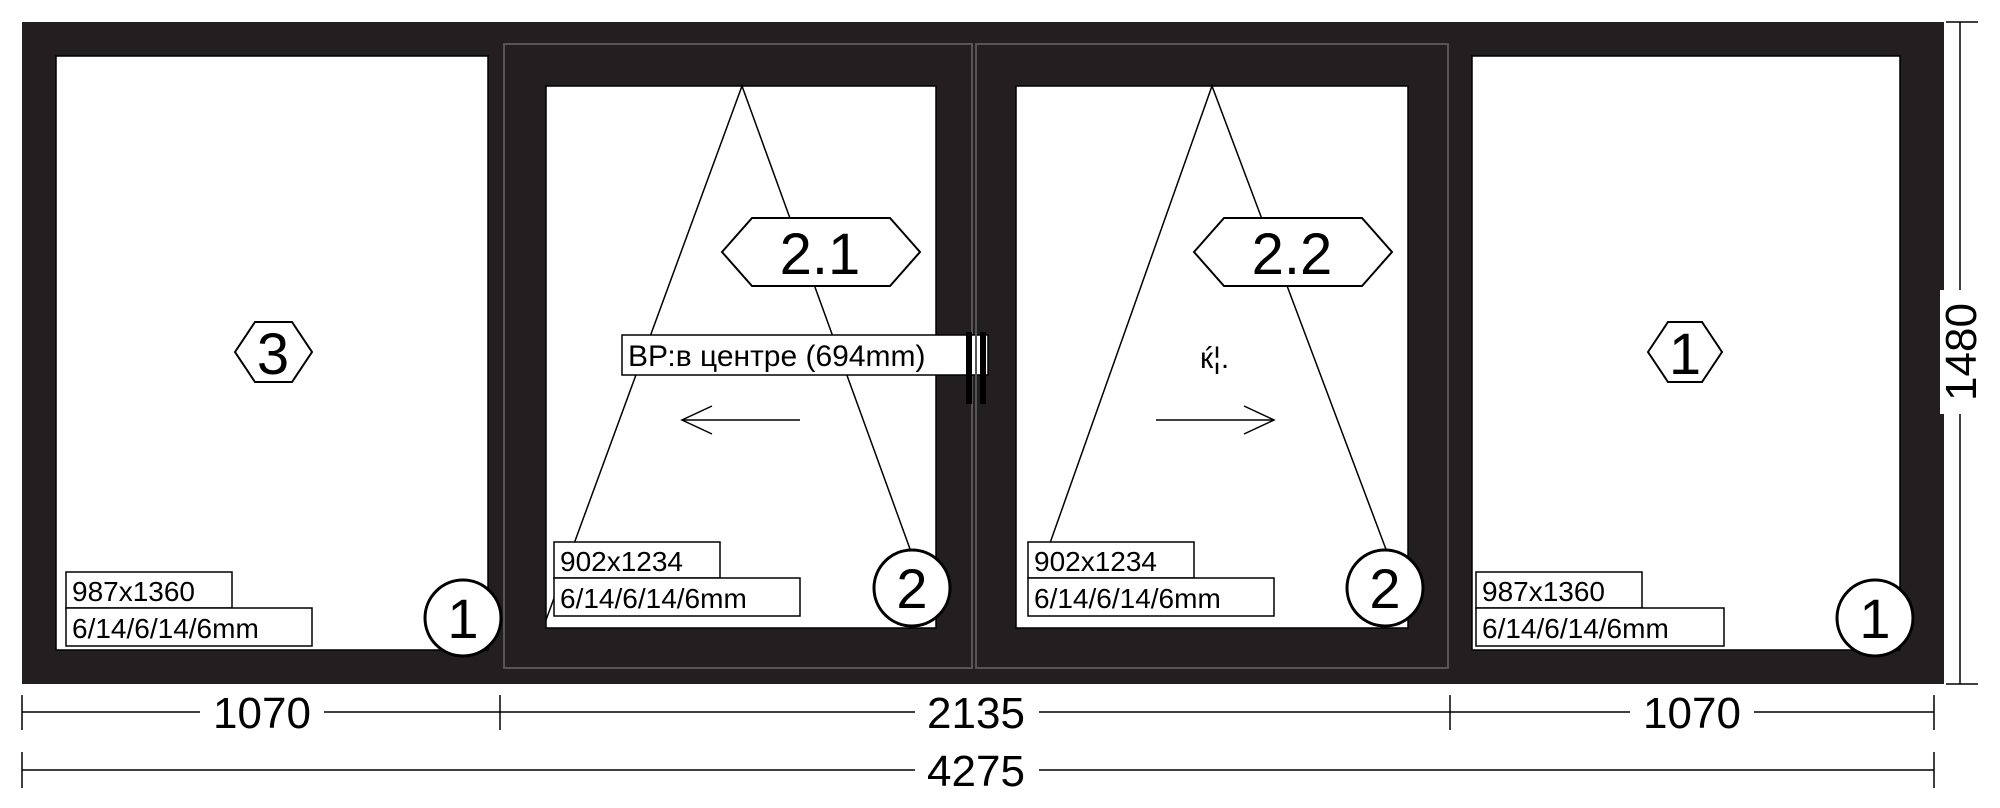 The height and width of the screenshot is (808, 2000). I want to click on glass-box-left, so click(189, 627).